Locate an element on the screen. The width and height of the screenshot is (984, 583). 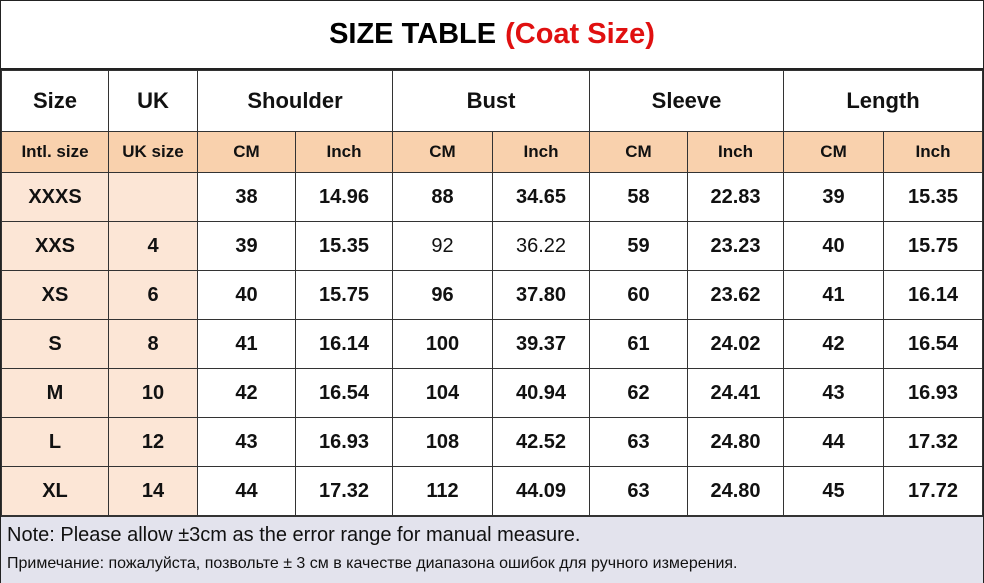
value-cell: 17.72 is located at coordinates (933, 491).